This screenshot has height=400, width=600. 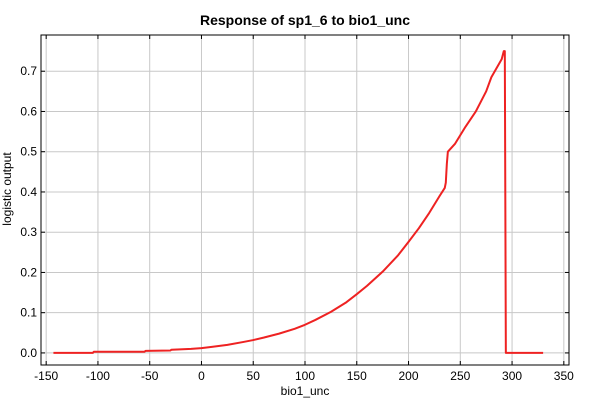 I want to click on y-axis-label: logistic output, so click(x=7, y=189).